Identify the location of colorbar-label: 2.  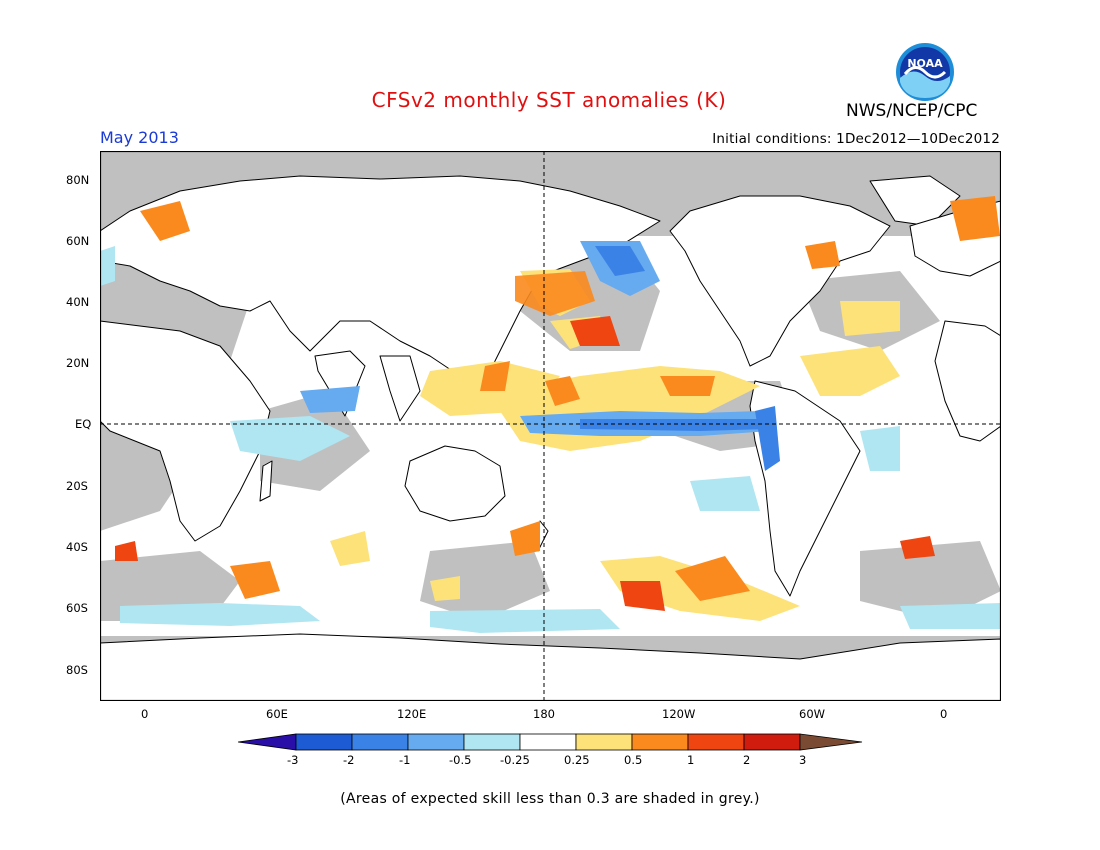
(747, 760).